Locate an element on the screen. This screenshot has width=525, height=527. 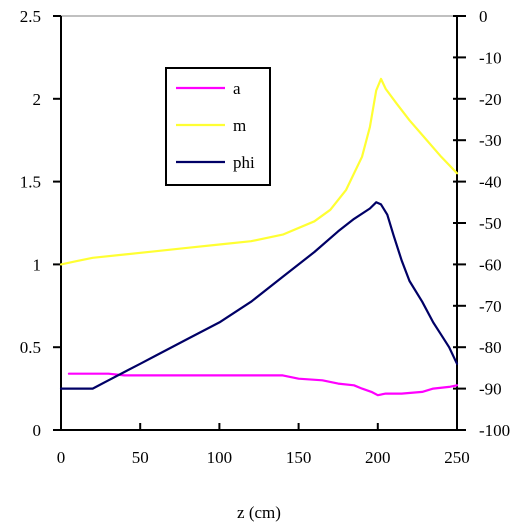
left-y-tick-label: 1.5 is located at coordinates (30, 182).